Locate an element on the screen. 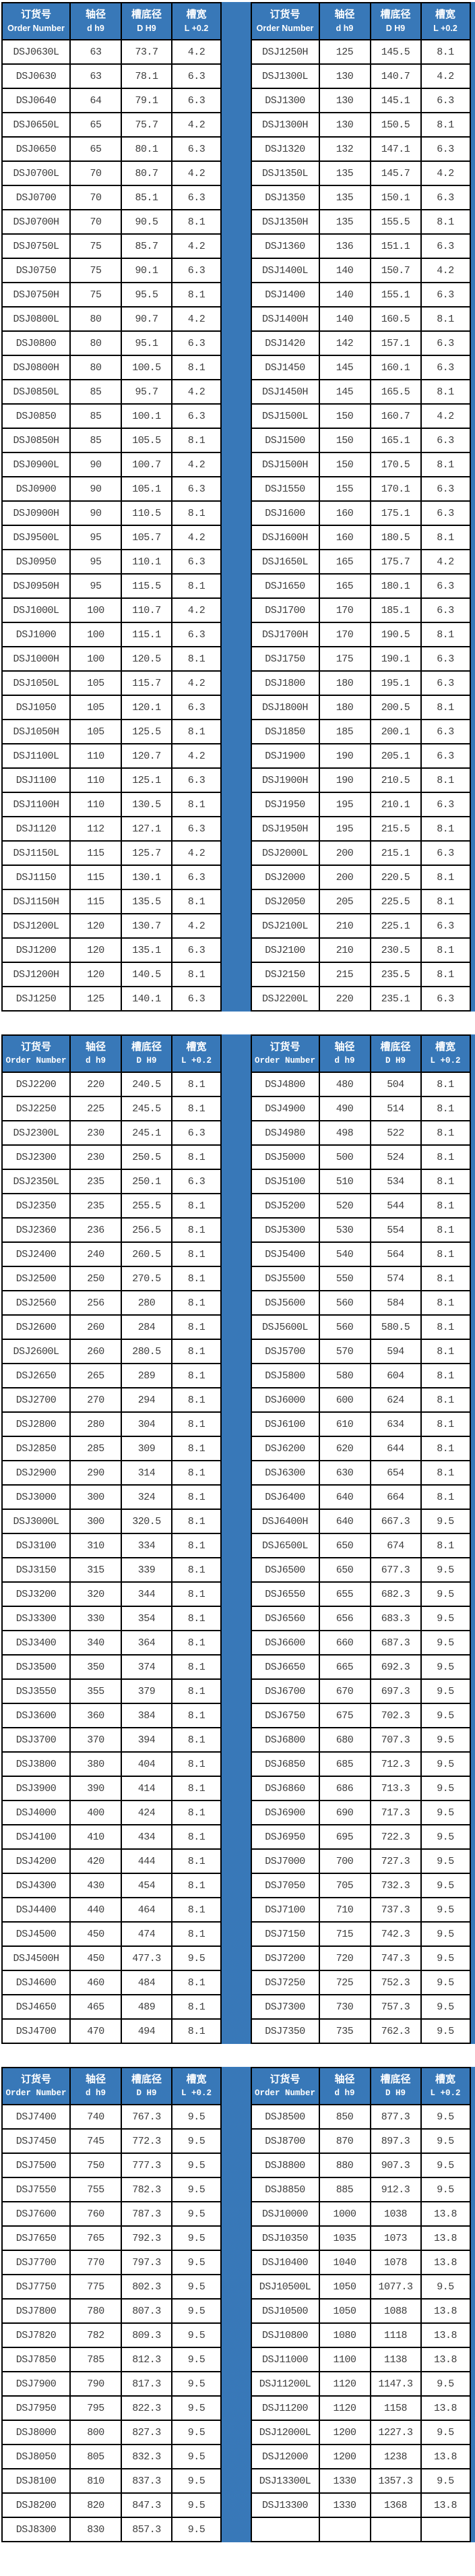 The width and height of the screenshot is (475, 2576). table-row: DSJ7100 710 737.3 9.5 is located at coordinates (360, 1910).